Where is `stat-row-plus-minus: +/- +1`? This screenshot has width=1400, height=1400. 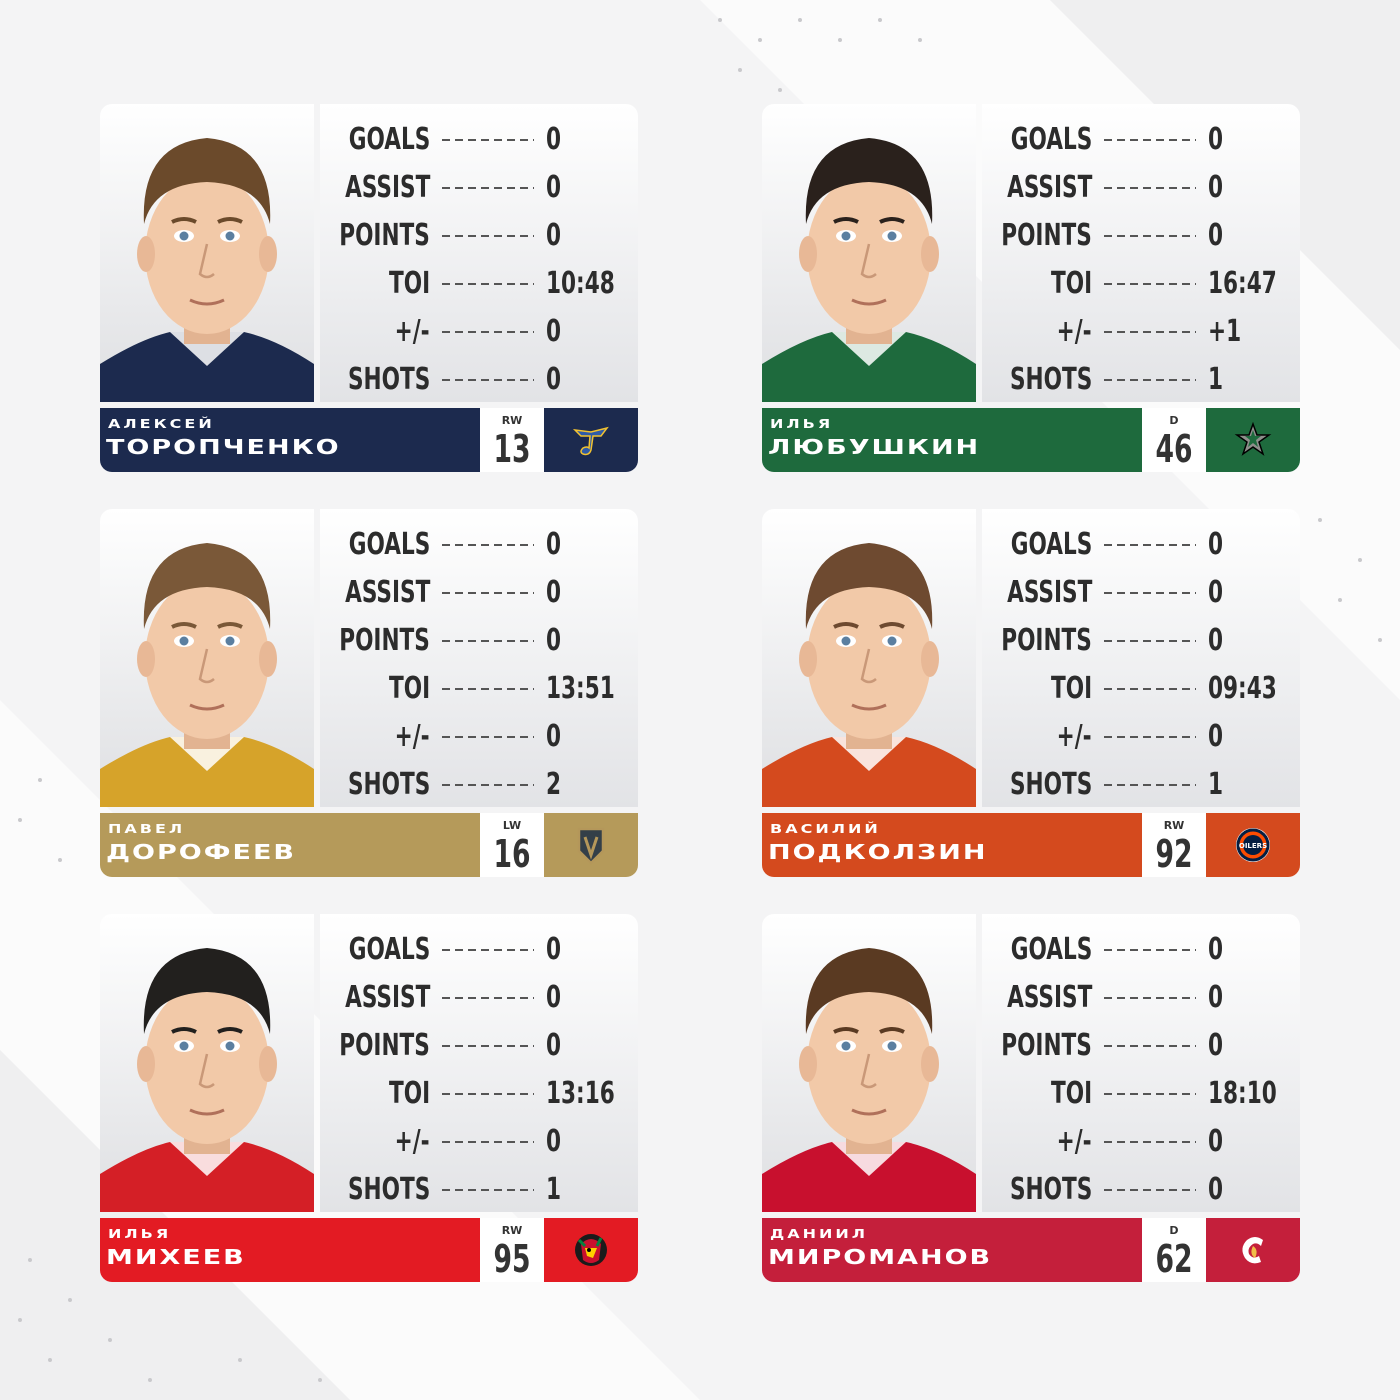
stat-row-plus-minus: +/- +1 is located at coordinates (1141, 332).